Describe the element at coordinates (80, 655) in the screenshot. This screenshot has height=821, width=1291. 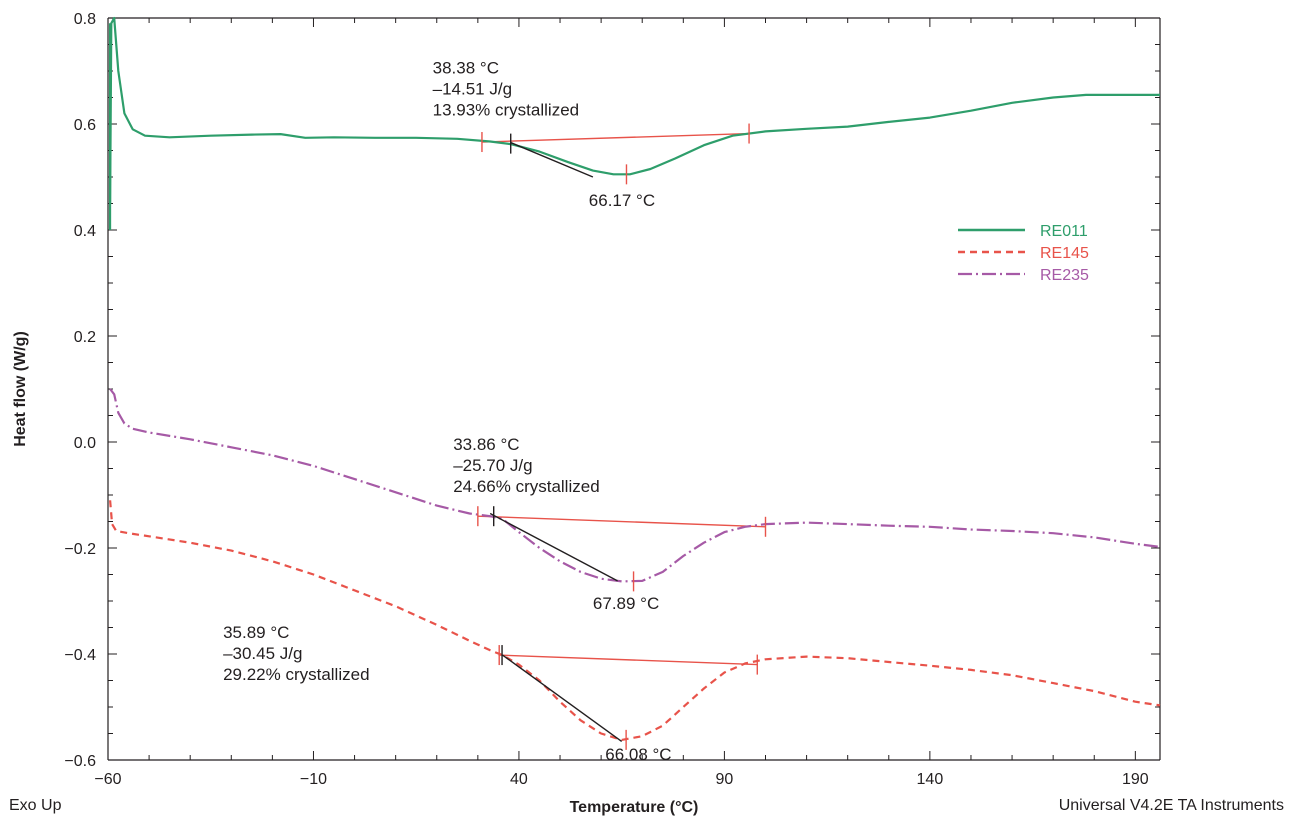
I see `y-tick-label: −0.4` at that location.